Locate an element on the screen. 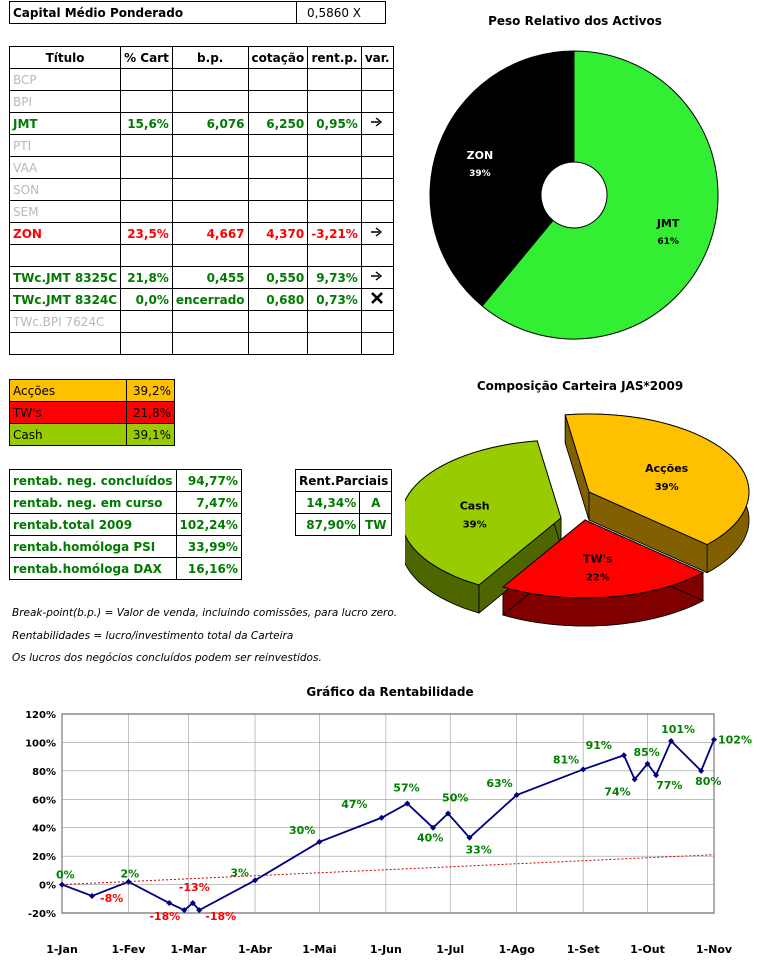 The height and width of the screenshot is (969, 762). row-titulo: SEM is located at coordinates (65, 211).